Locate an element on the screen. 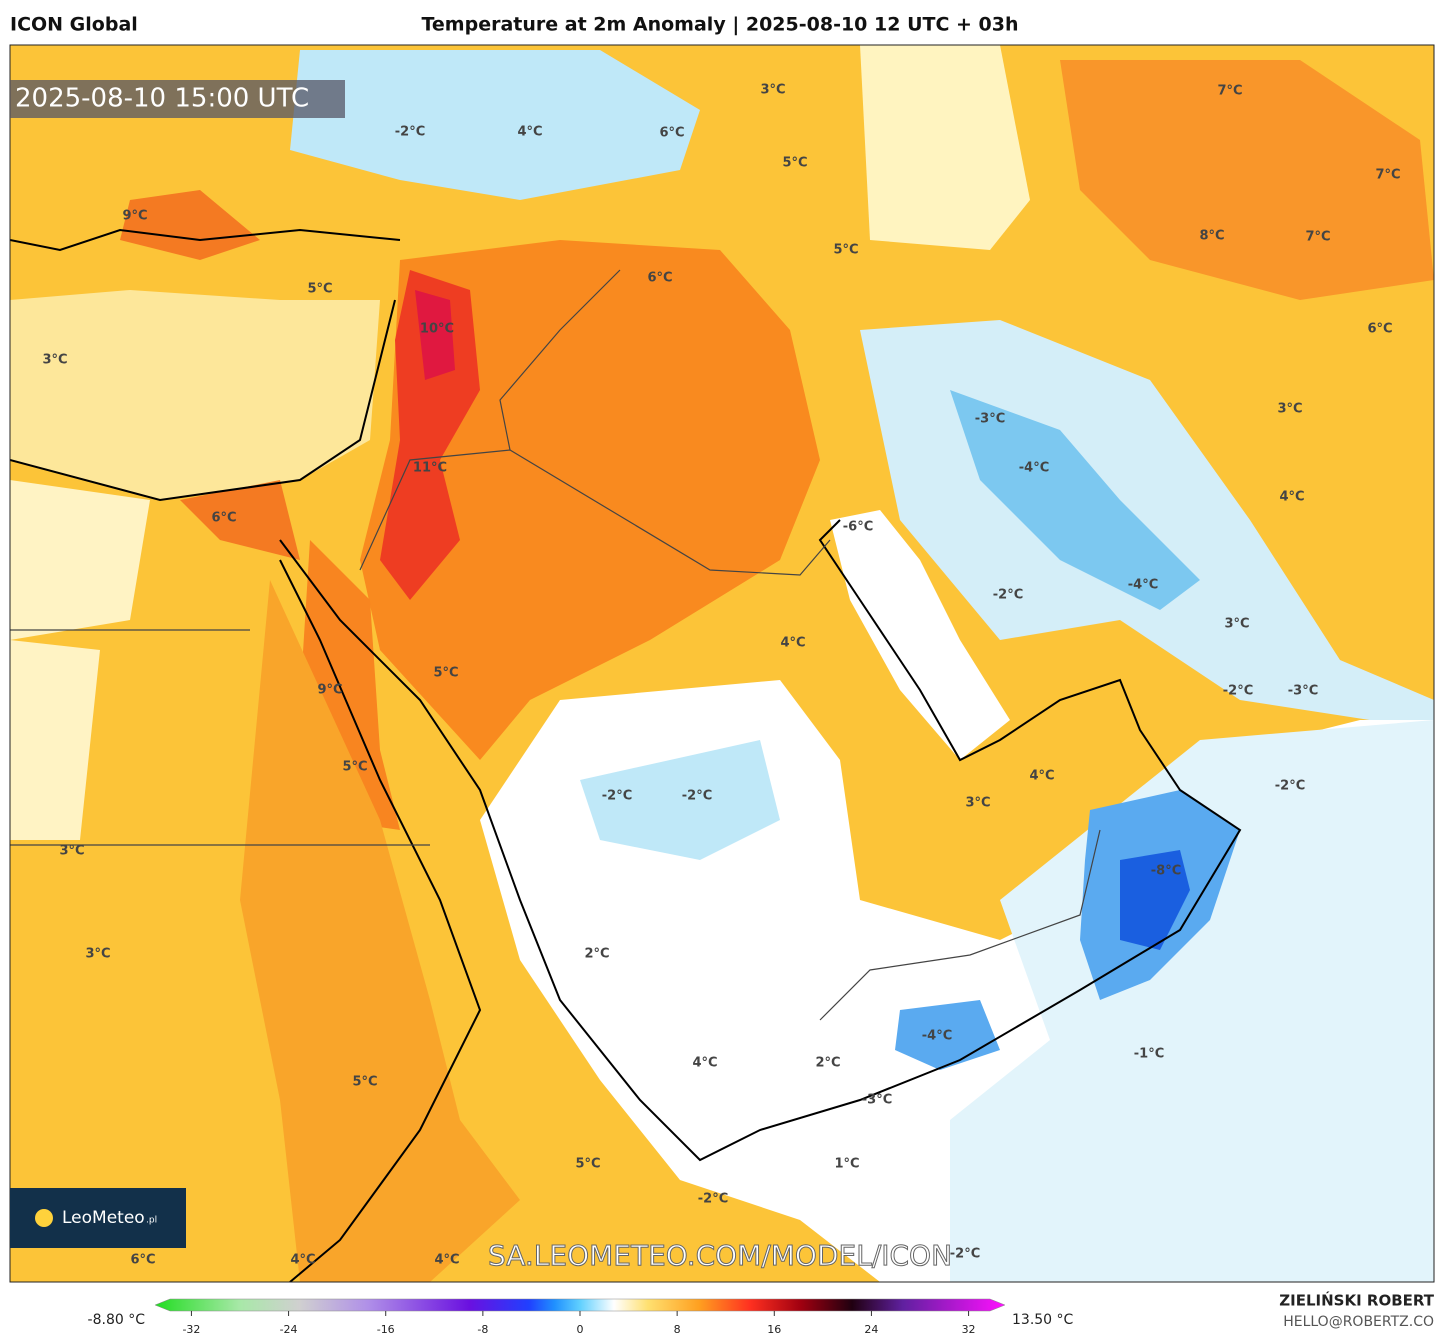 The height and width of the screenshot is (1338, 1444). colorbar-tick-label: -8 is located at coordinates (482, 1329).